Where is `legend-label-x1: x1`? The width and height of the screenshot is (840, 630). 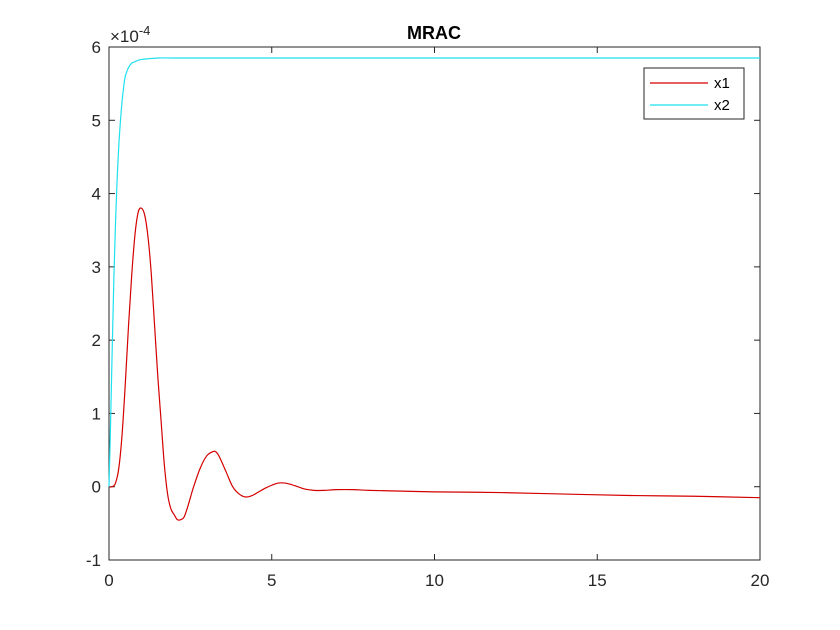
legend-label-x1: x1 is located at coordinates (722, 83).